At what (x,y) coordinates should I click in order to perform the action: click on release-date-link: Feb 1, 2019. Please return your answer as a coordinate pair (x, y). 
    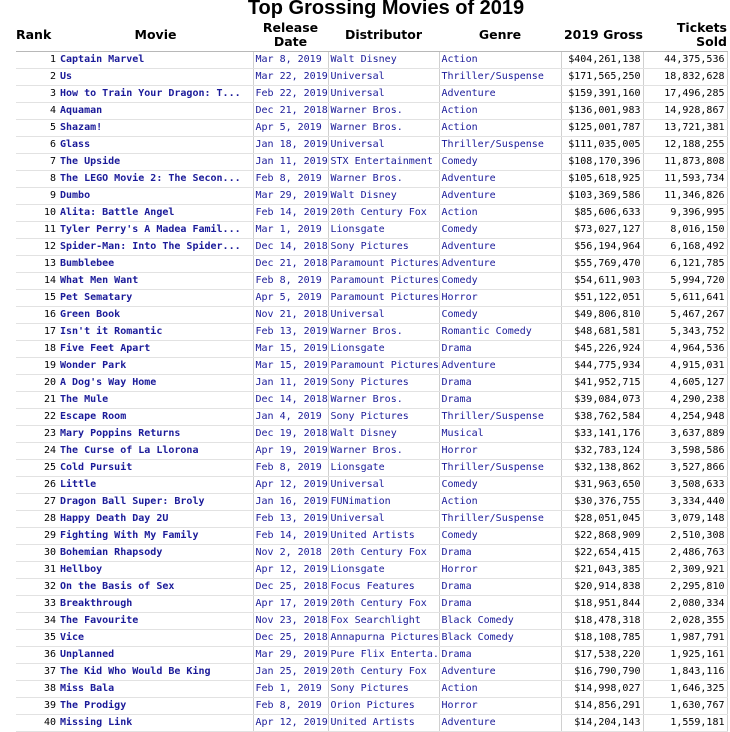
    Looking at the image, I should click on (290, 689).